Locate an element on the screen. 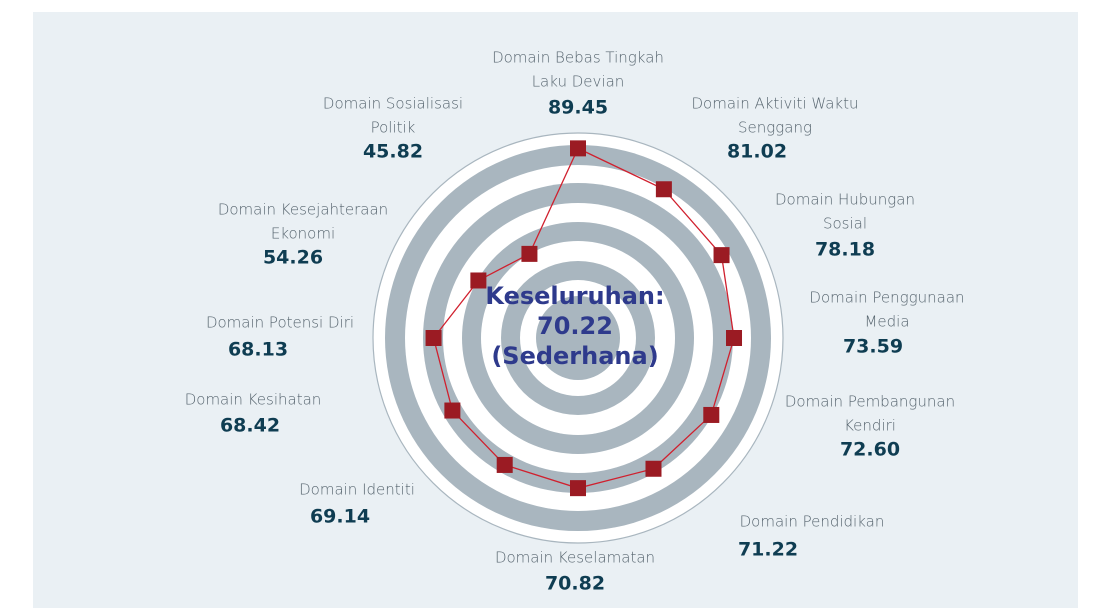  category-label: Domain Sosialisasi is located at coordinates (393, 104).